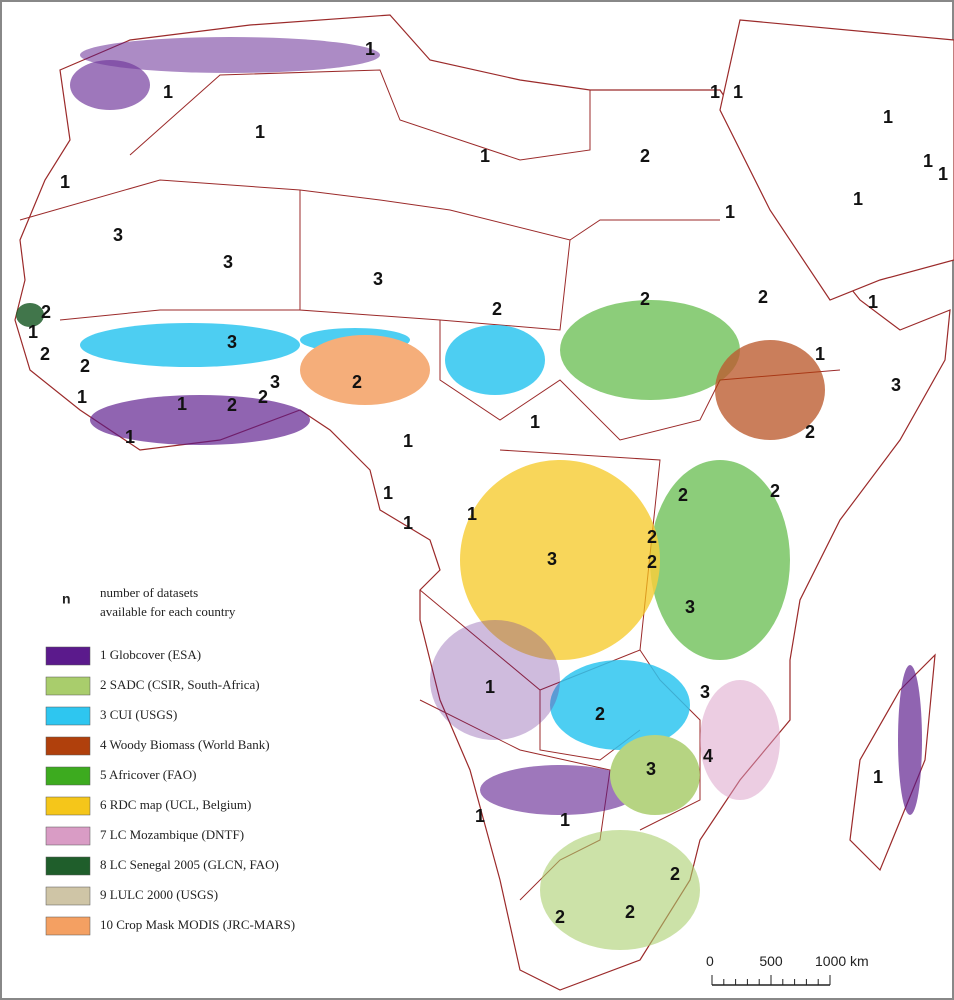 The height and width of the screenshot is (1000, 954). I want to click on legend-label: 10 Crop Mask MODIS (JRC-MARS), so click(197, 924).